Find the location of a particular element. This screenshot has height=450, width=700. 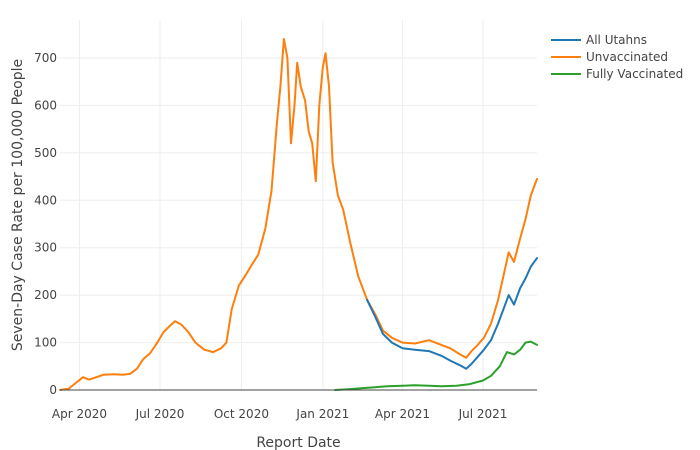

y-tick-label: 200 is located at coordinates (45, 295).